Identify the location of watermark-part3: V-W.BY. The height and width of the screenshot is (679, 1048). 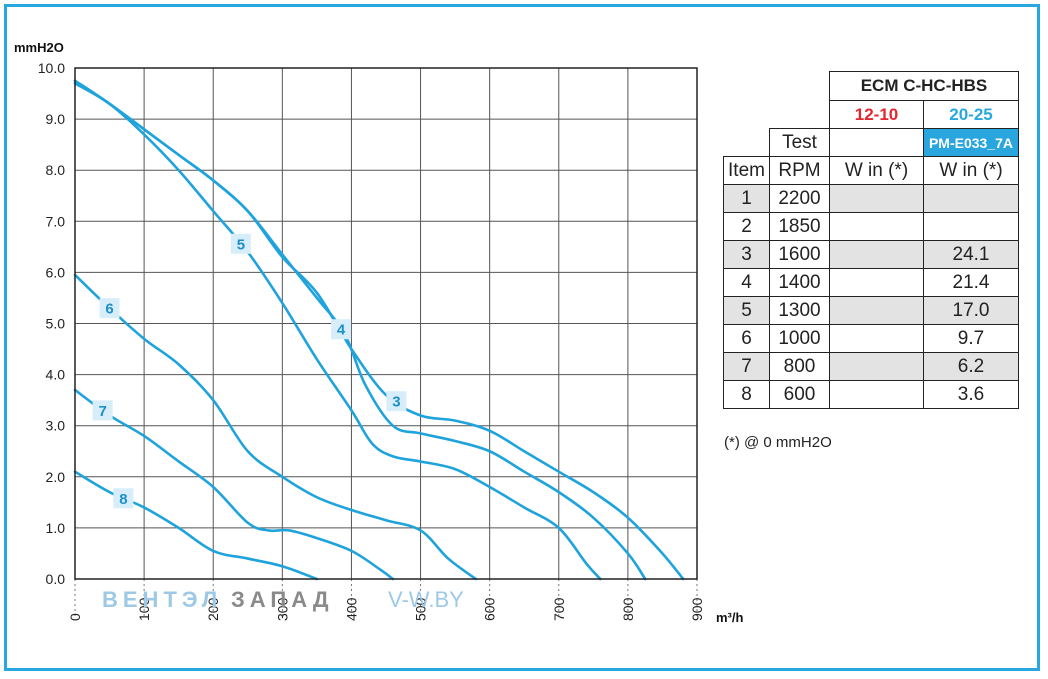
(426, 599).